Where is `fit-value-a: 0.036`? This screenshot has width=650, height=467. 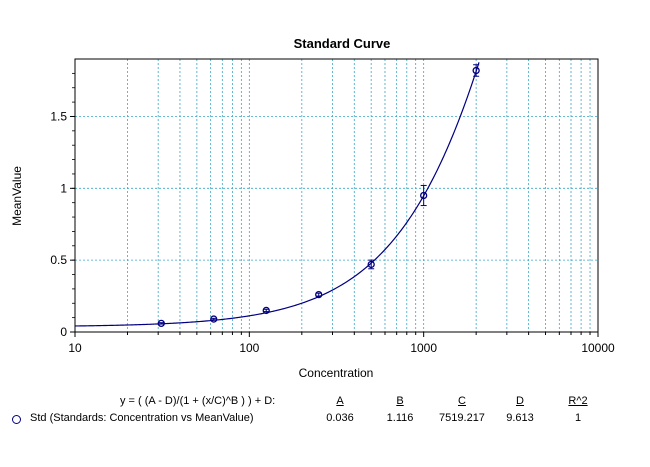 fit-value-a: 0.036 is located at coordinates (340, 418).